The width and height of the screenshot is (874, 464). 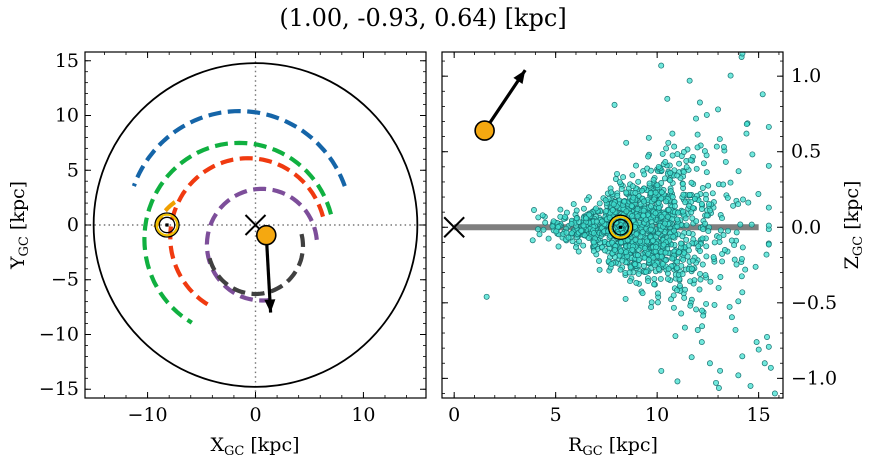 I want to click on y-tick-label: 0, so click(x=73, y=225).